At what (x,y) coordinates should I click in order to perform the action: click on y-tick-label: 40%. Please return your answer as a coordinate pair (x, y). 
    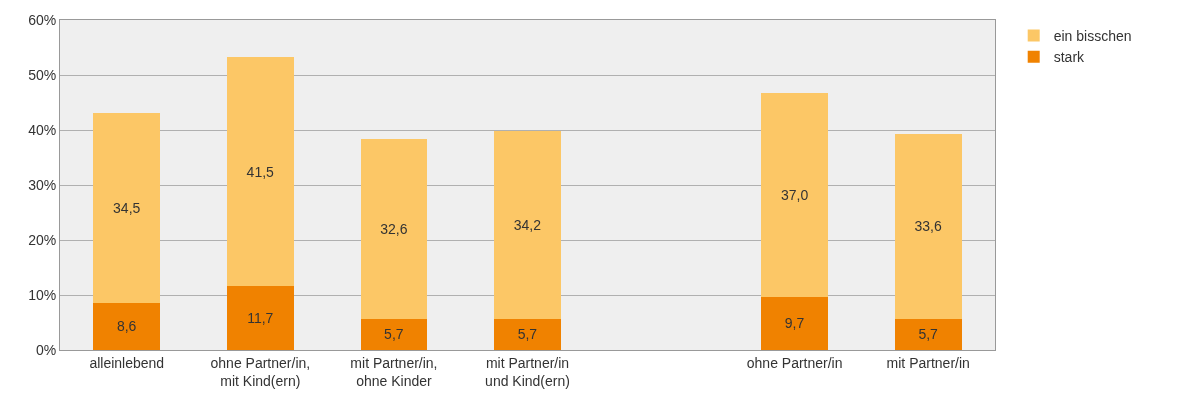
    Looking at the image, I should click on (42, 129).